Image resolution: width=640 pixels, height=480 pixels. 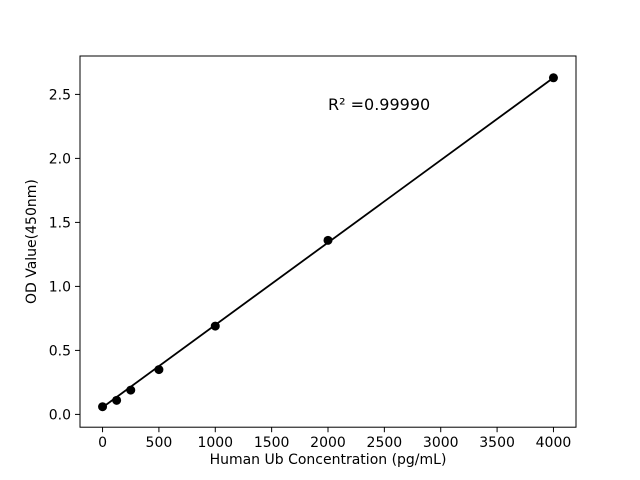 What do you see at coordinates (60, 351) in the screenshot?
I see `y-tick-label: 0.5` at bounding box center [60, 351].